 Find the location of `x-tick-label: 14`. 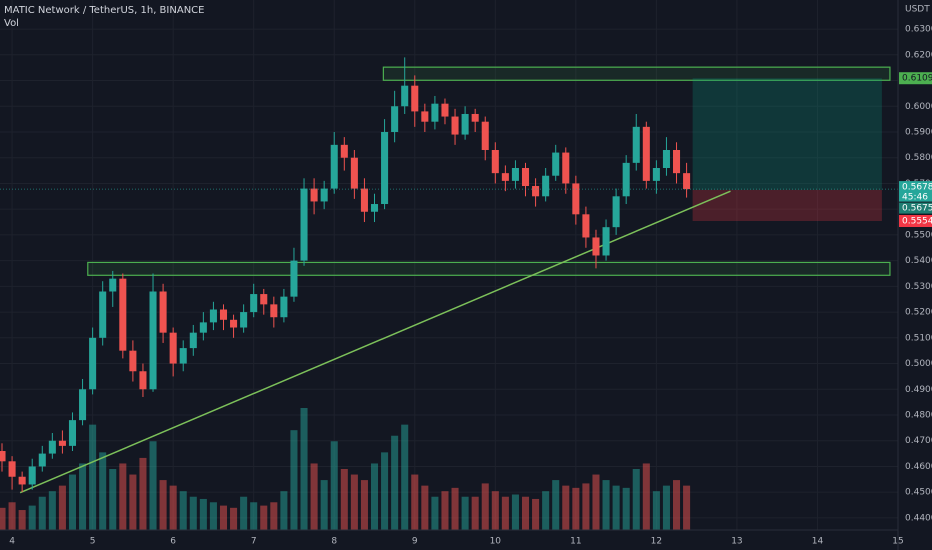

x-tick-label: 14 is located at coordinates (818, 542).